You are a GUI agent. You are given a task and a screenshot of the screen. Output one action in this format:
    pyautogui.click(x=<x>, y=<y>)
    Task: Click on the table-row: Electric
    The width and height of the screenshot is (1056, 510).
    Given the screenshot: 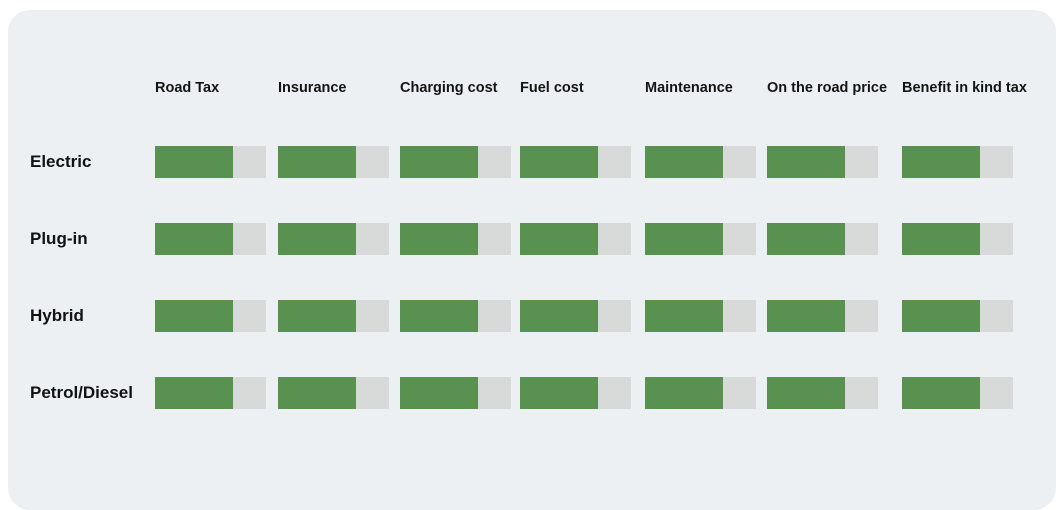 What is the action you would take?
    pyautogui.click(x=532, y=162)
    